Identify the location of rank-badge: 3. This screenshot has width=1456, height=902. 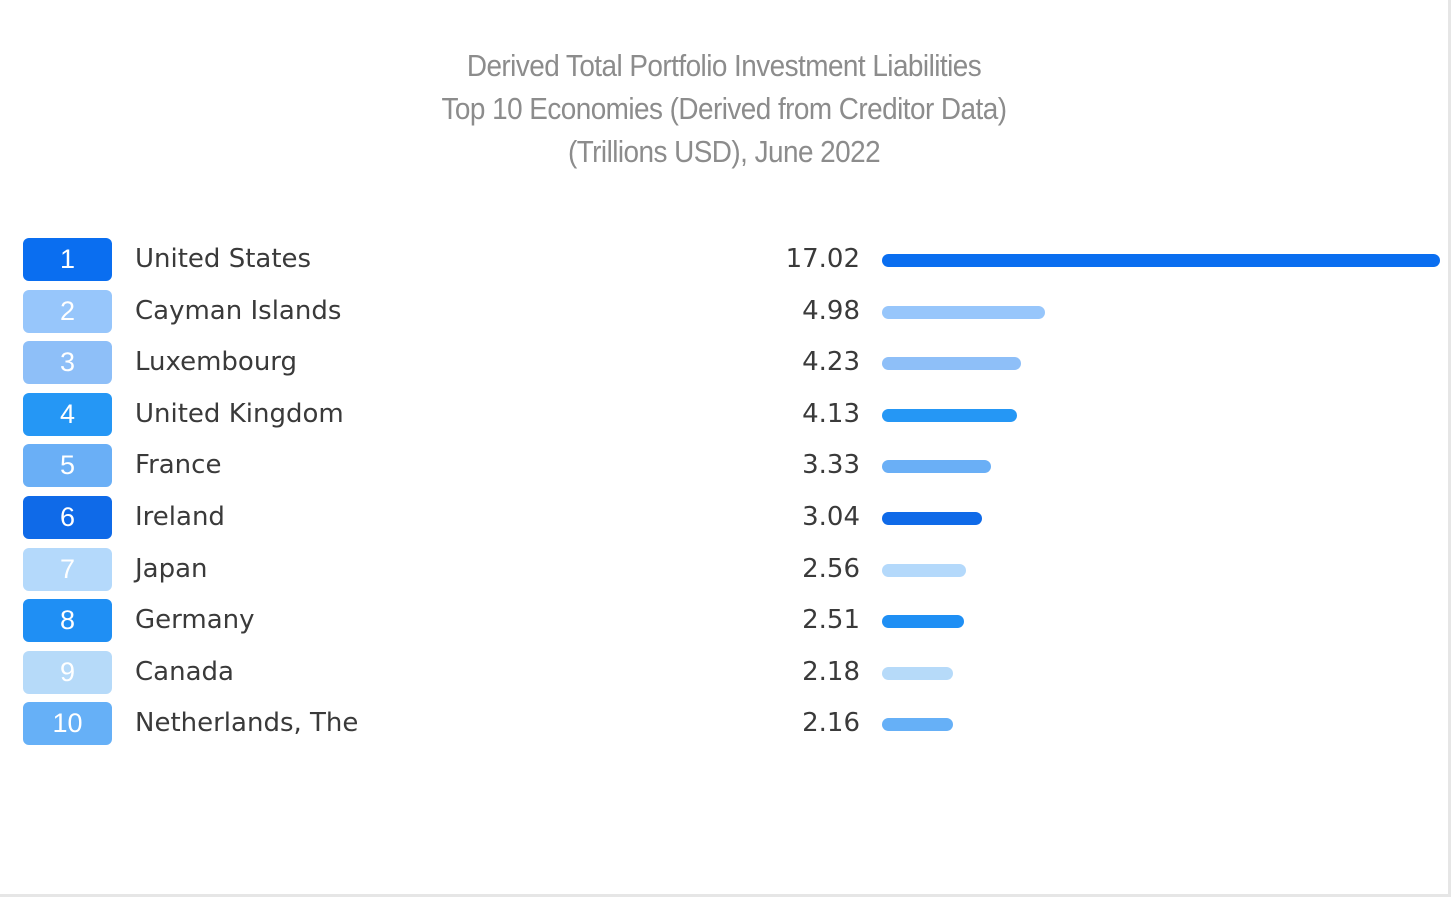
(67, 362).